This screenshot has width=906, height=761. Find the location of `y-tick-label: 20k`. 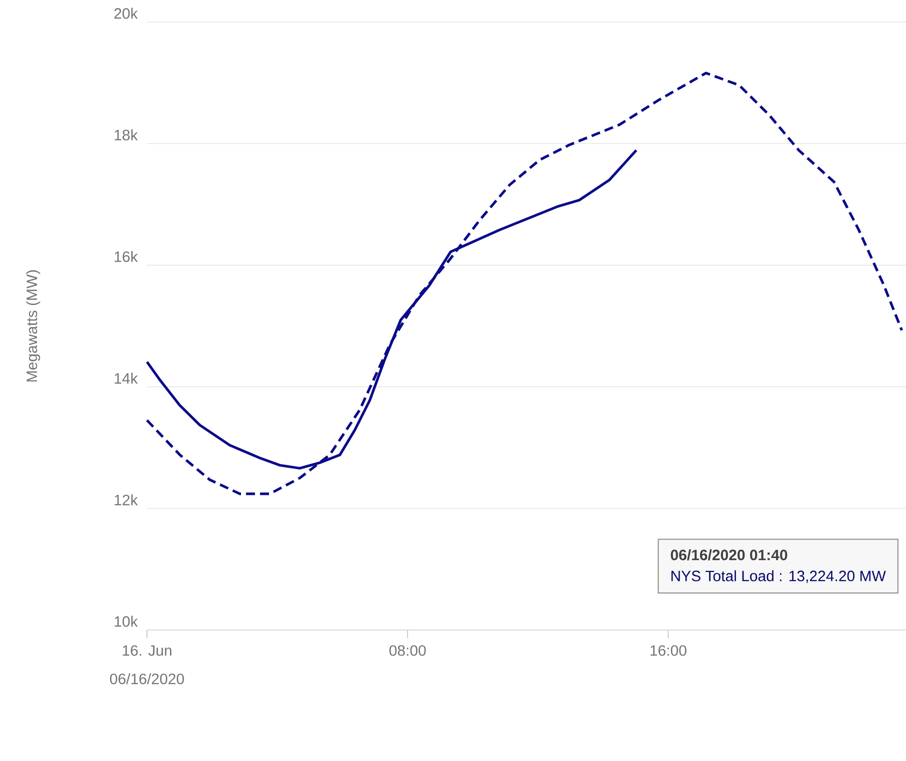

y-tick-label: 20k is located at coordinates (126, 13).